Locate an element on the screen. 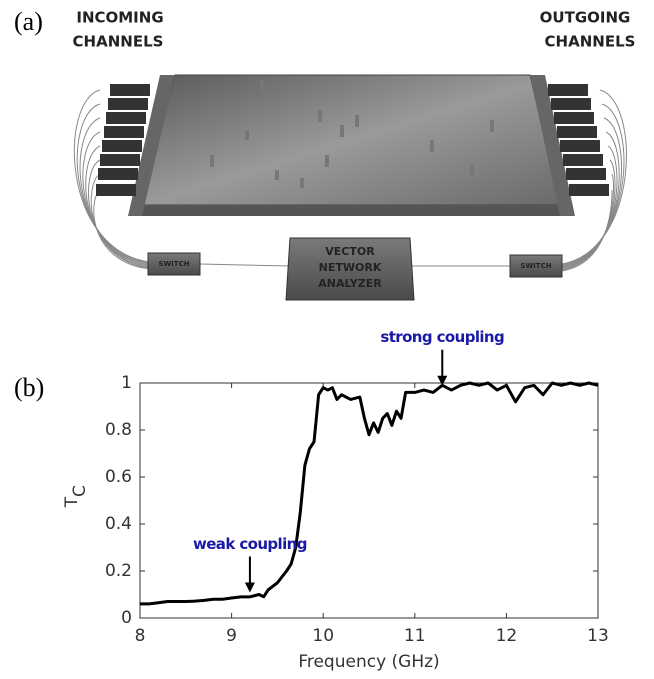 Image resolution: width=654 pixels, height=679 pixels. x-tick-label: 12 is located at coordinates (507, 636).